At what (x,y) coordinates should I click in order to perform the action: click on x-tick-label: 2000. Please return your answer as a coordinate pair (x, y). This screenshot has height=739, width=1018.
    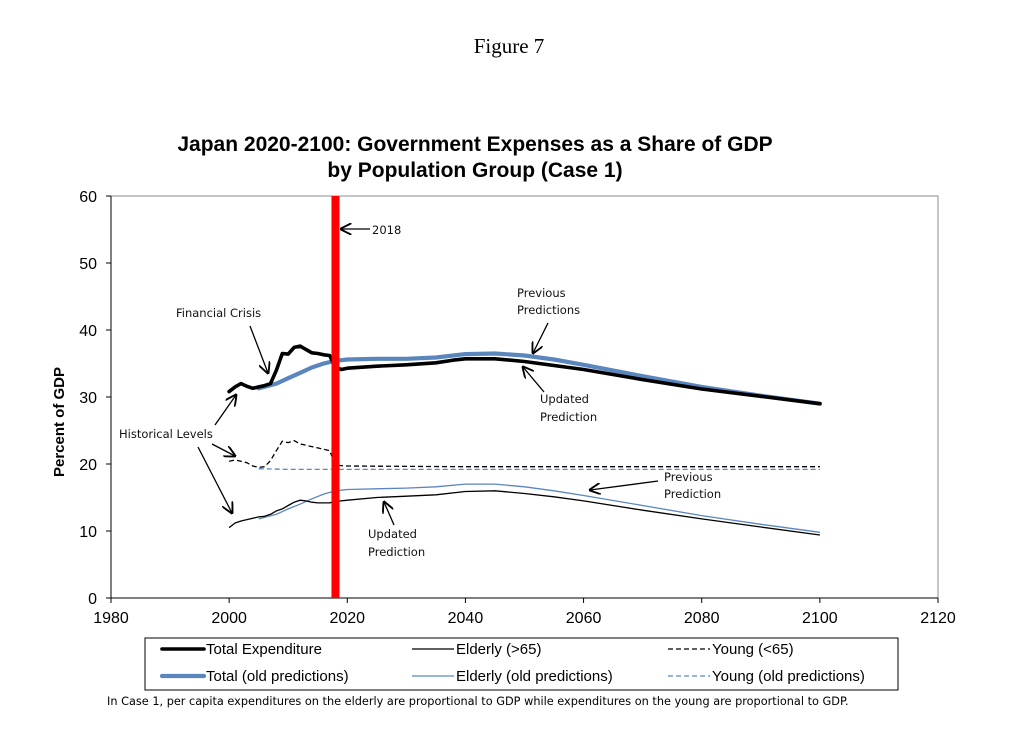
    Looking at the image, I should click on (229, 618).